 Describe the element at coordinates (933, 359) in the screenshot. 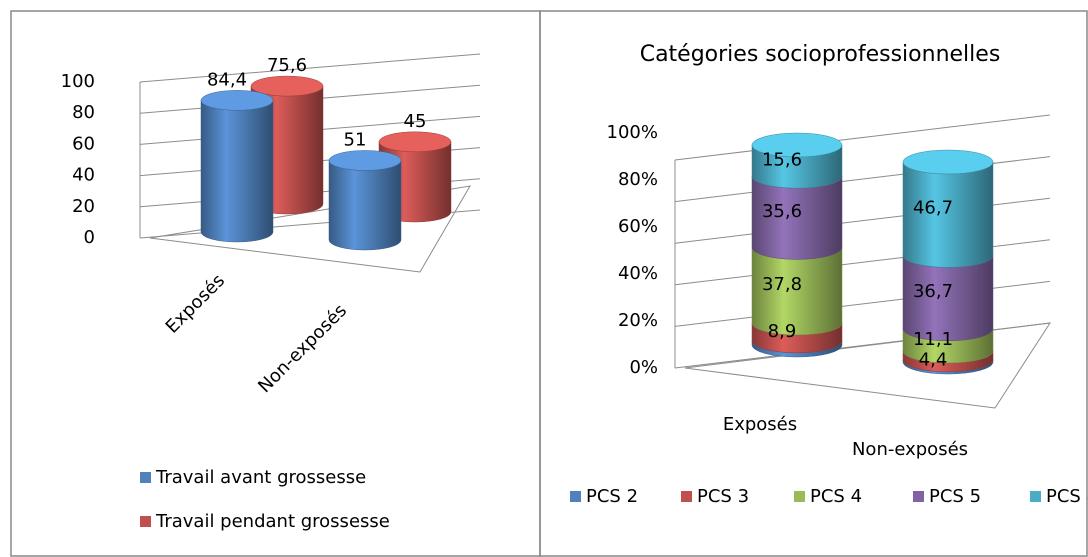

I see `value-label: 4,4` at that location.